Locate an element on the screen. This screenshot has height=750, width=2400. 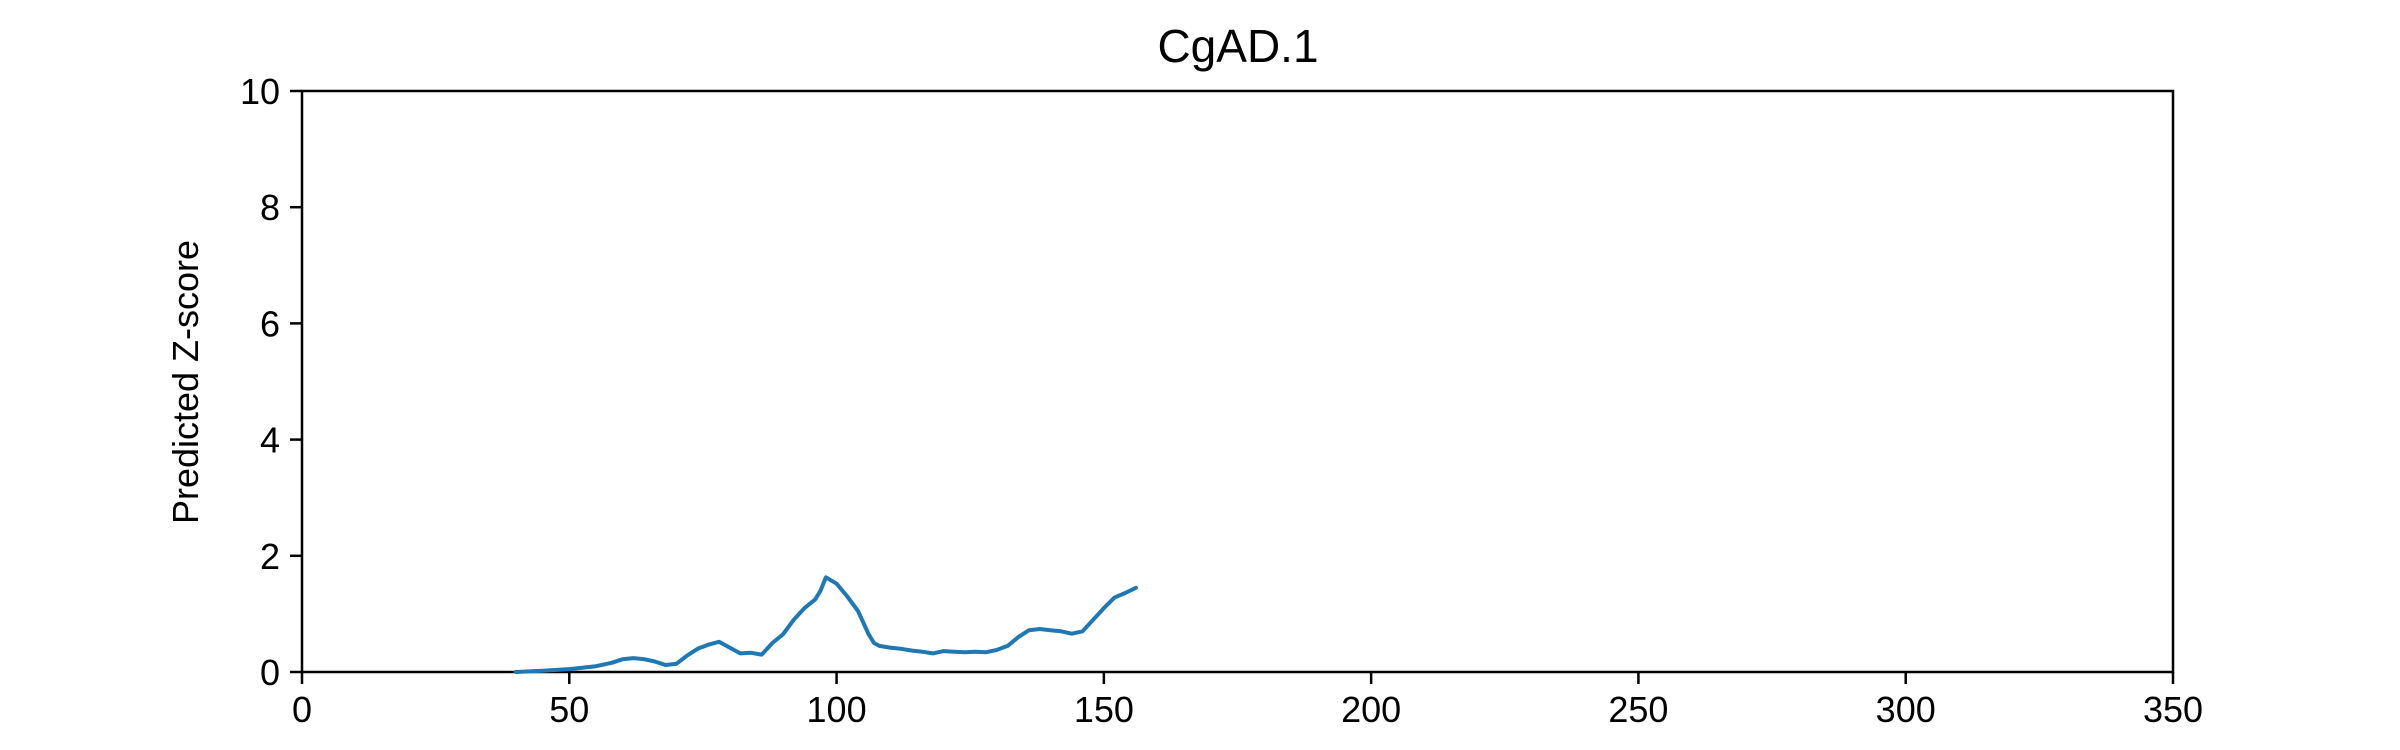
y-tick-label: 6 is located at coordinates (270, 323).